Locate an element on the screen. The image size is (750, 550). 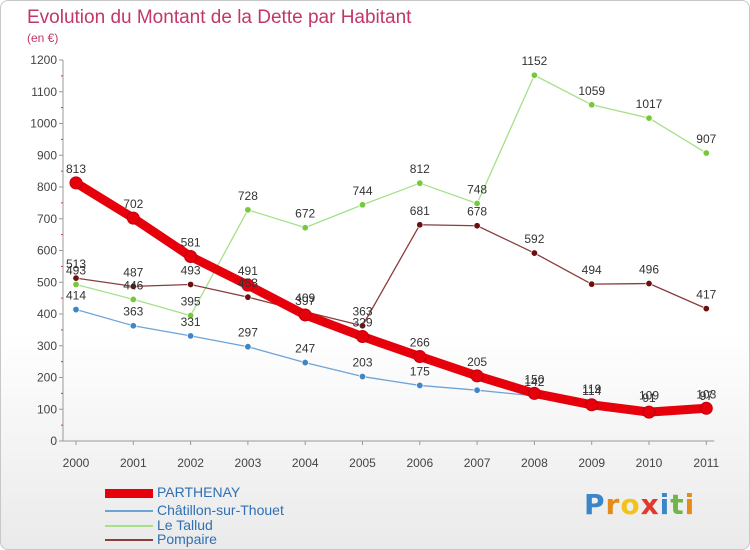
data-label-chatillon-sur-thouet: 414 is located at coordinates (76, 296).